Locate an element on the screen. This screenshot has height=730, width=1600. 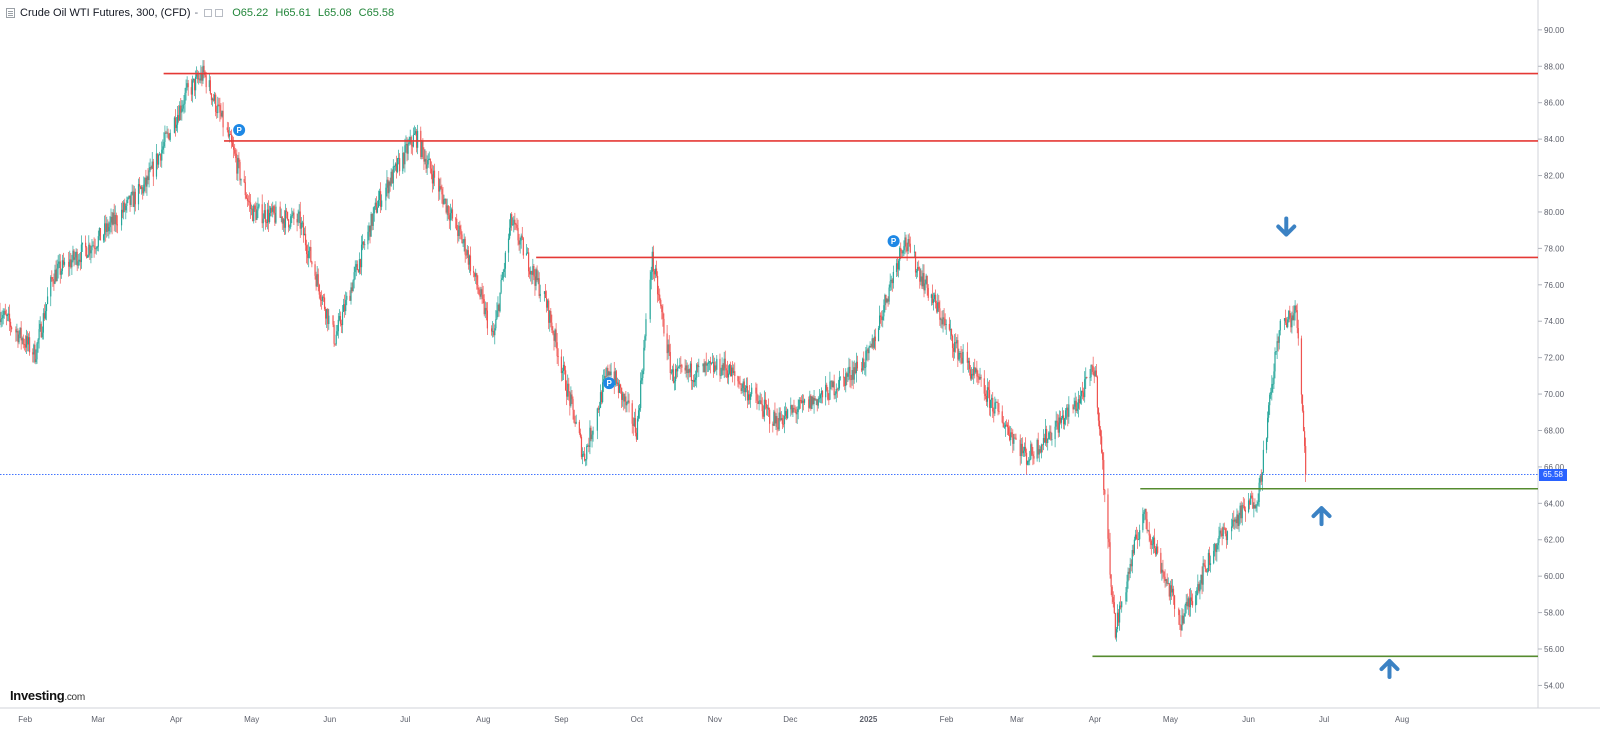
x-tick-label: 2025 is located at coordinates (869, 719).